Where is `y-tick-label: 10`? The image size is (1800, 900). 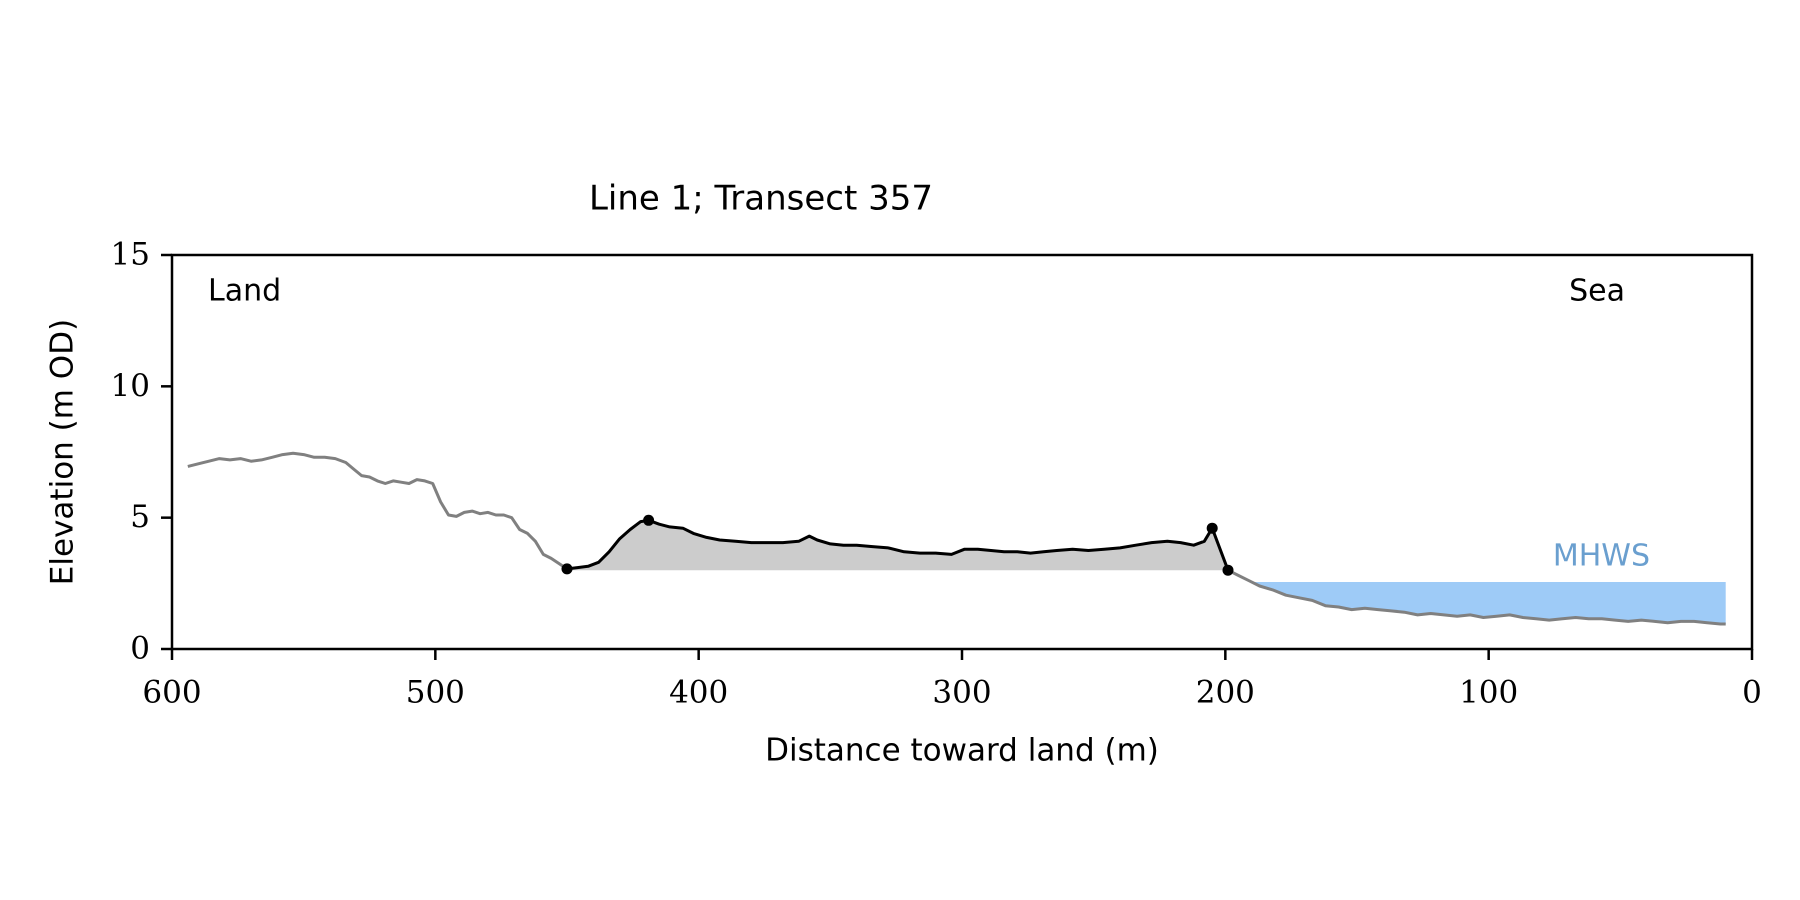
y-tick-label: 10 is located at coordinates (130, 386).